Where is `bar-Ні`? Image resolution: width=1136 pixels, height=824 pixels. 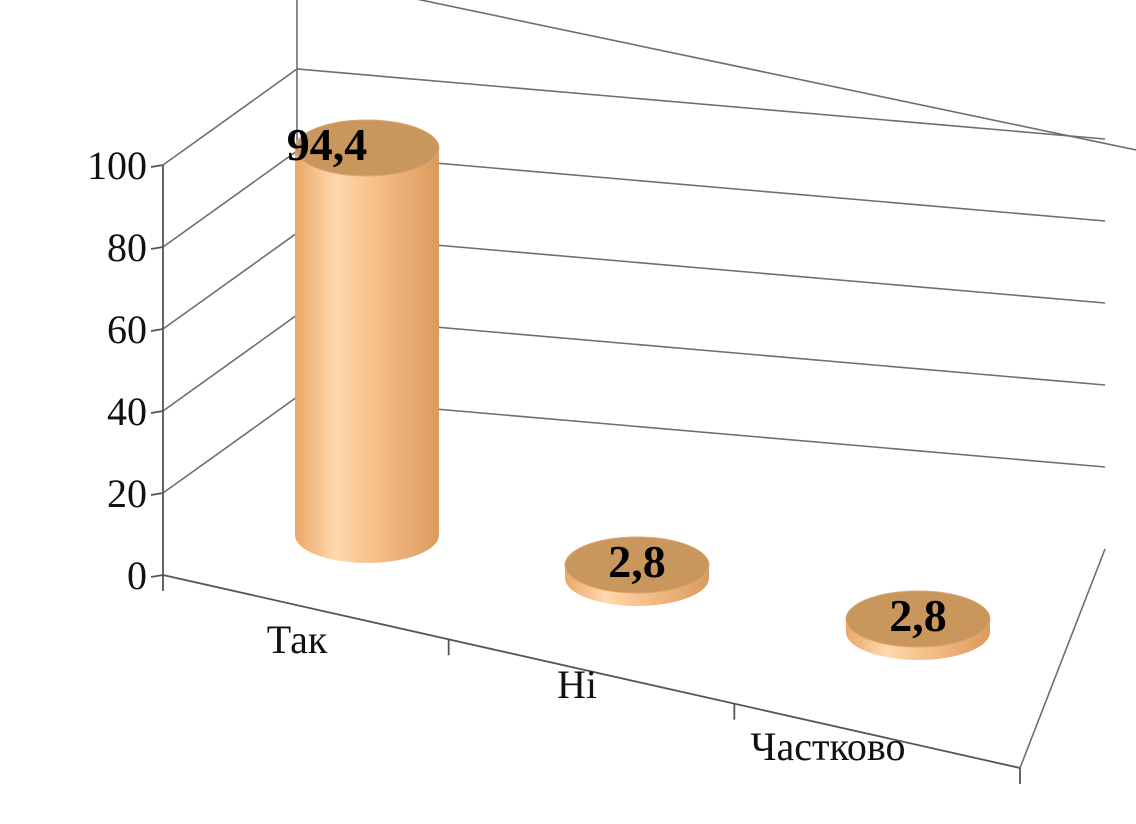 bar-Ні is located at coordinates (637, 571).